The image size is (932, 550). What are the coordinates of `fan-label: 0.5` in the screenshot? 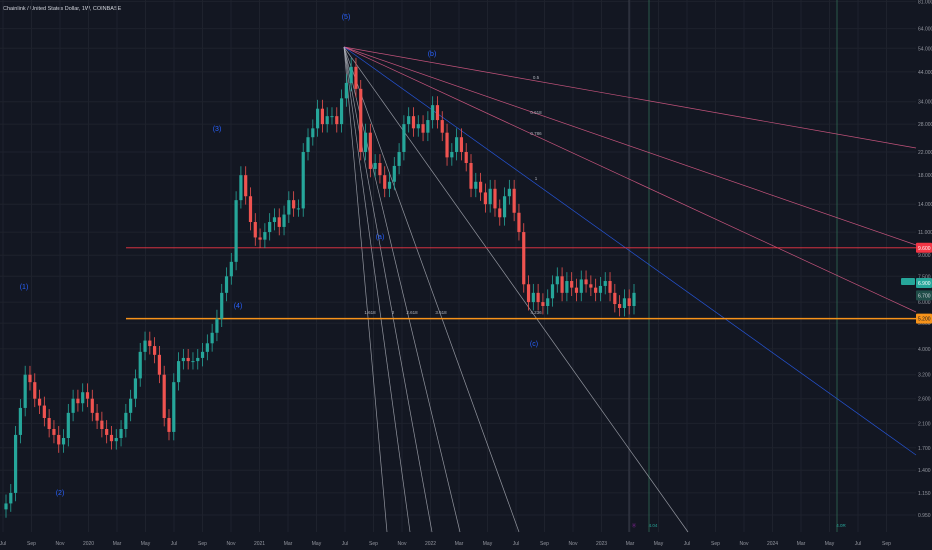 It's located at (536, 77).